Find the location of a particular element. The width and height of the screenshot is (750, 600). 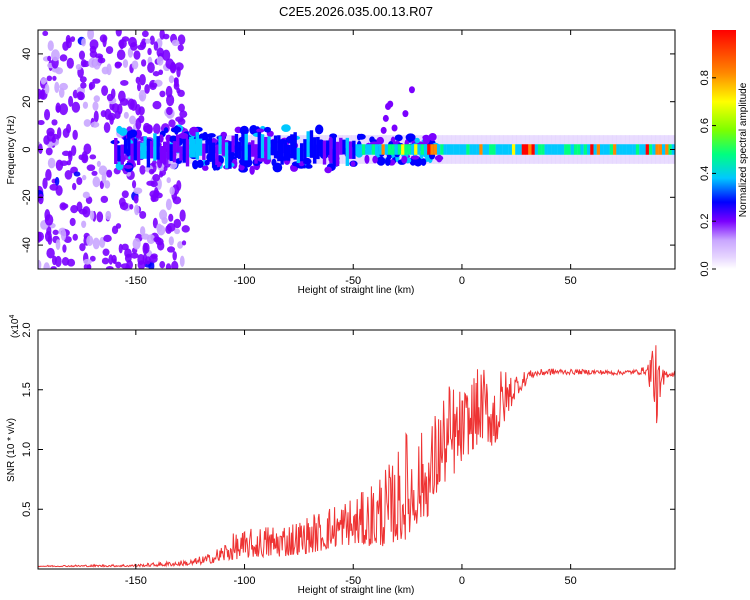

bottom-x-tick-label: -100 is located at coordinates (245, 581).